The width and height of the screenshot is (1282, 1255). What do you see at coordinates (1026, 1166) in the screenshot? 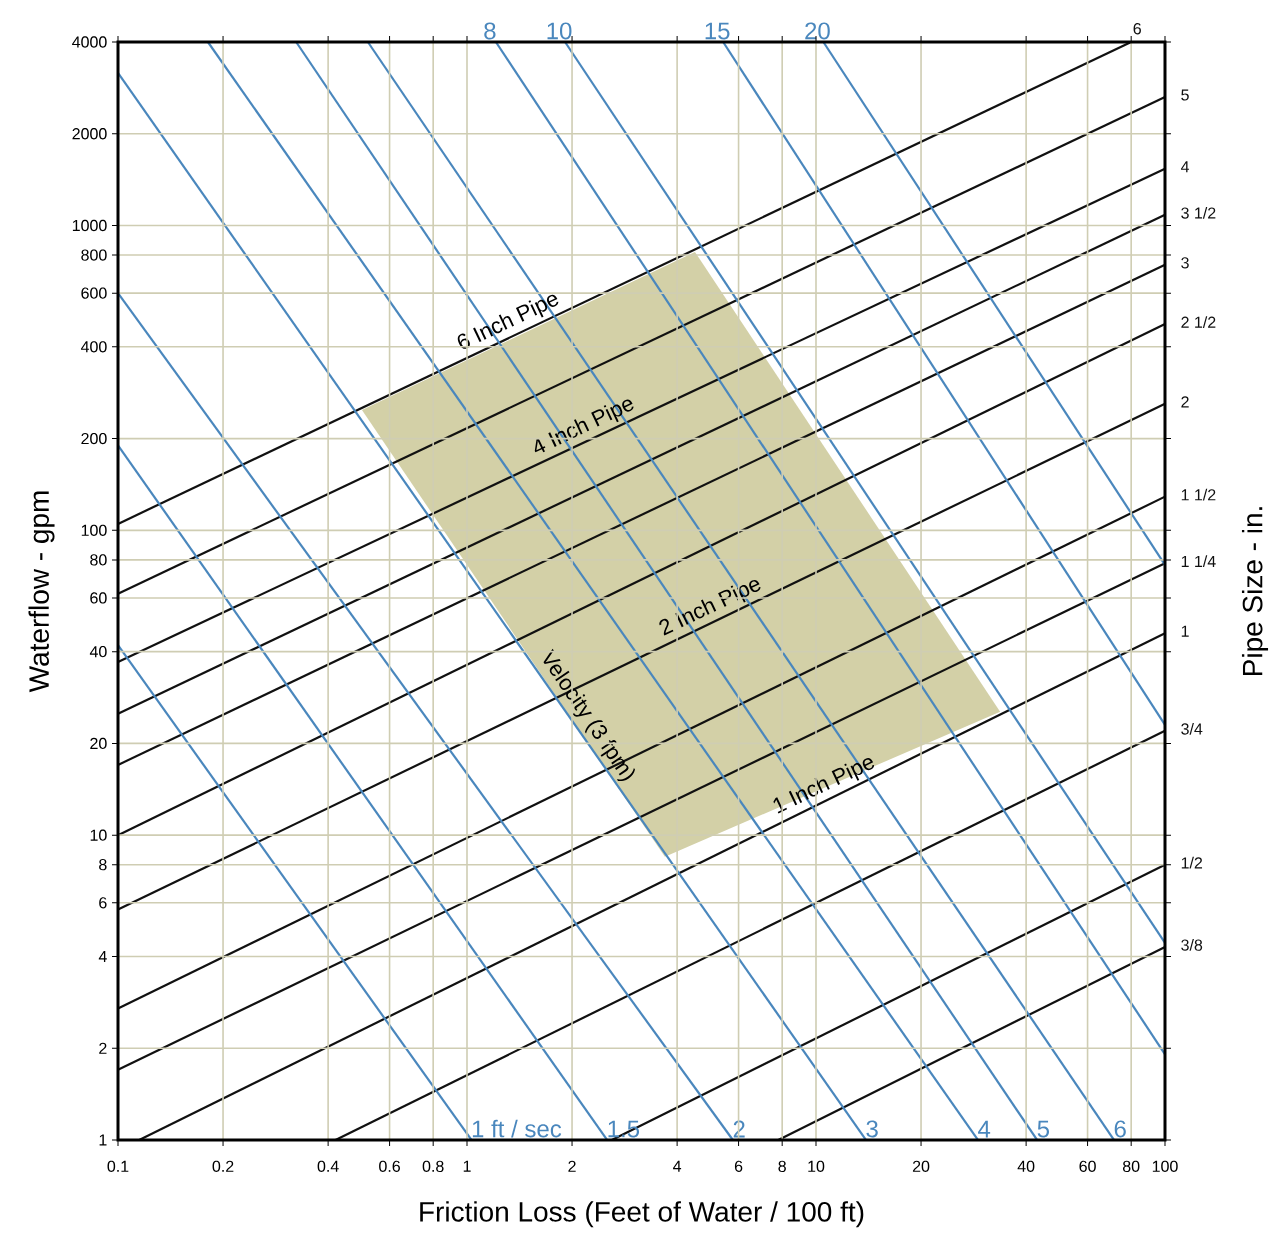
I see `x-tick-label: 40` at bounding box center [1026, 1166].